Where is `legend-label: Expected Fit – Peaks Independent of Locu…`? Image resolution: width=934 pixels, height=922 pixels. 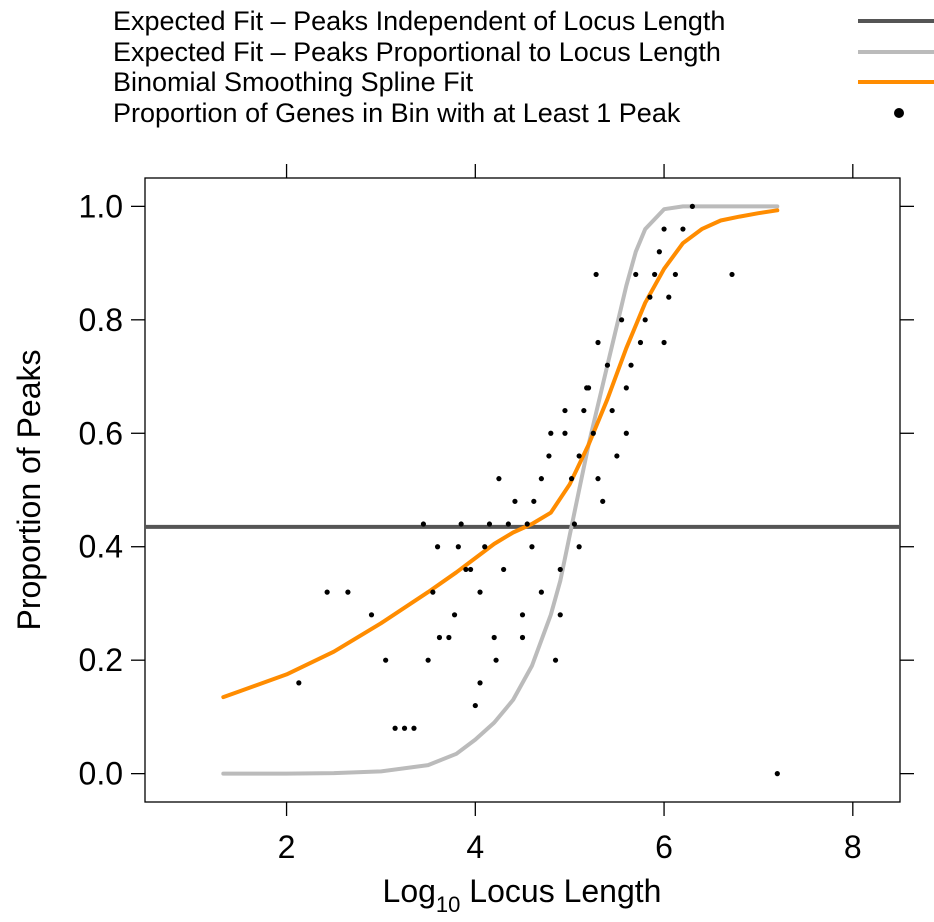 legend-label: Expected Fit – Peaks Independent of Locu… is located at coordinates (419, 21).